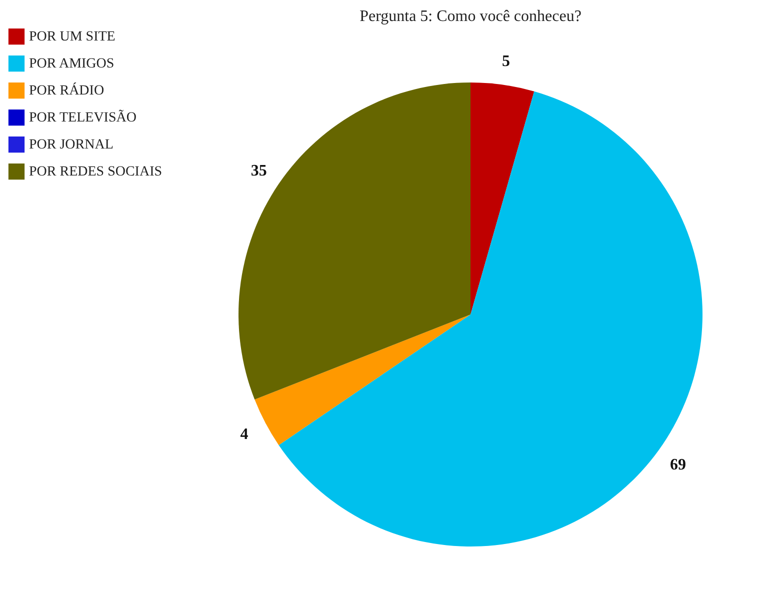  I want to click on legend-label: POR TELEVISÃO, so click(82, 118).